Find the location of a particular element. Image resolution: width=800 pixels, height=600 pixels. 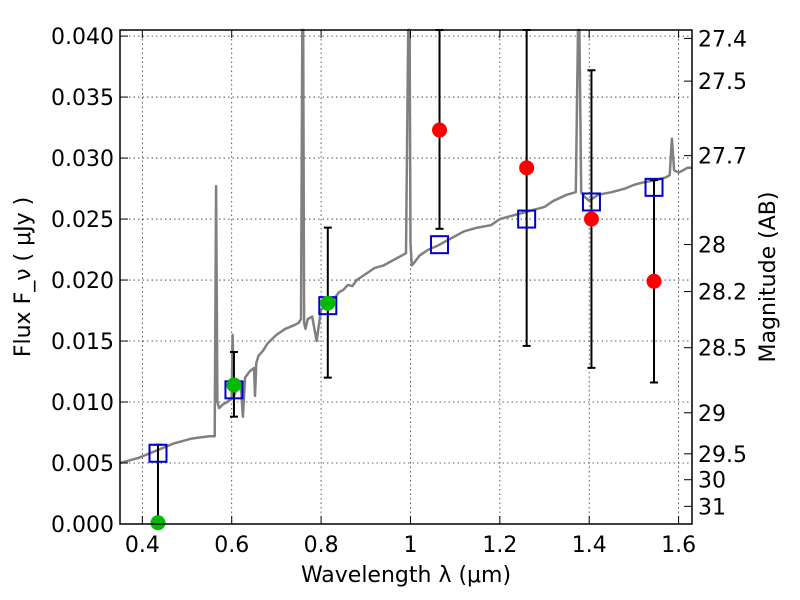

right-tick-label: 28.2 is located at coordinates (722, 293).